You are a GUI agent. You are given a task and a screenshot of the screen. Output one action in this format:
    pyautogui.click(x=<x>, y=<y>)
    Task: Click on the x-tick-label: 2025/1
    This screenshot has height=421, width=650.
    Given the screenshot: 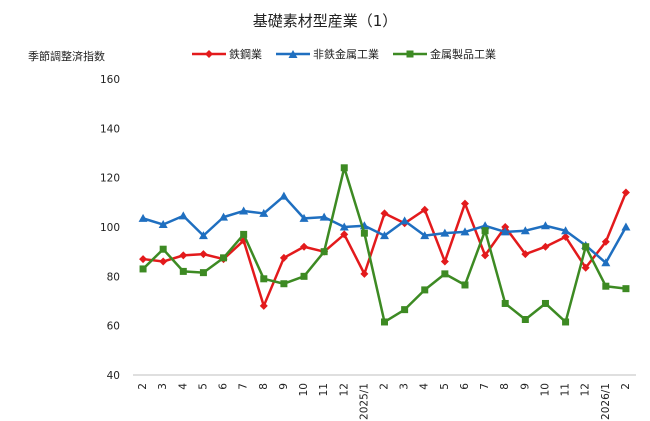 What is the action you would take?
    pyautogui.click(x=364, y=401)
    